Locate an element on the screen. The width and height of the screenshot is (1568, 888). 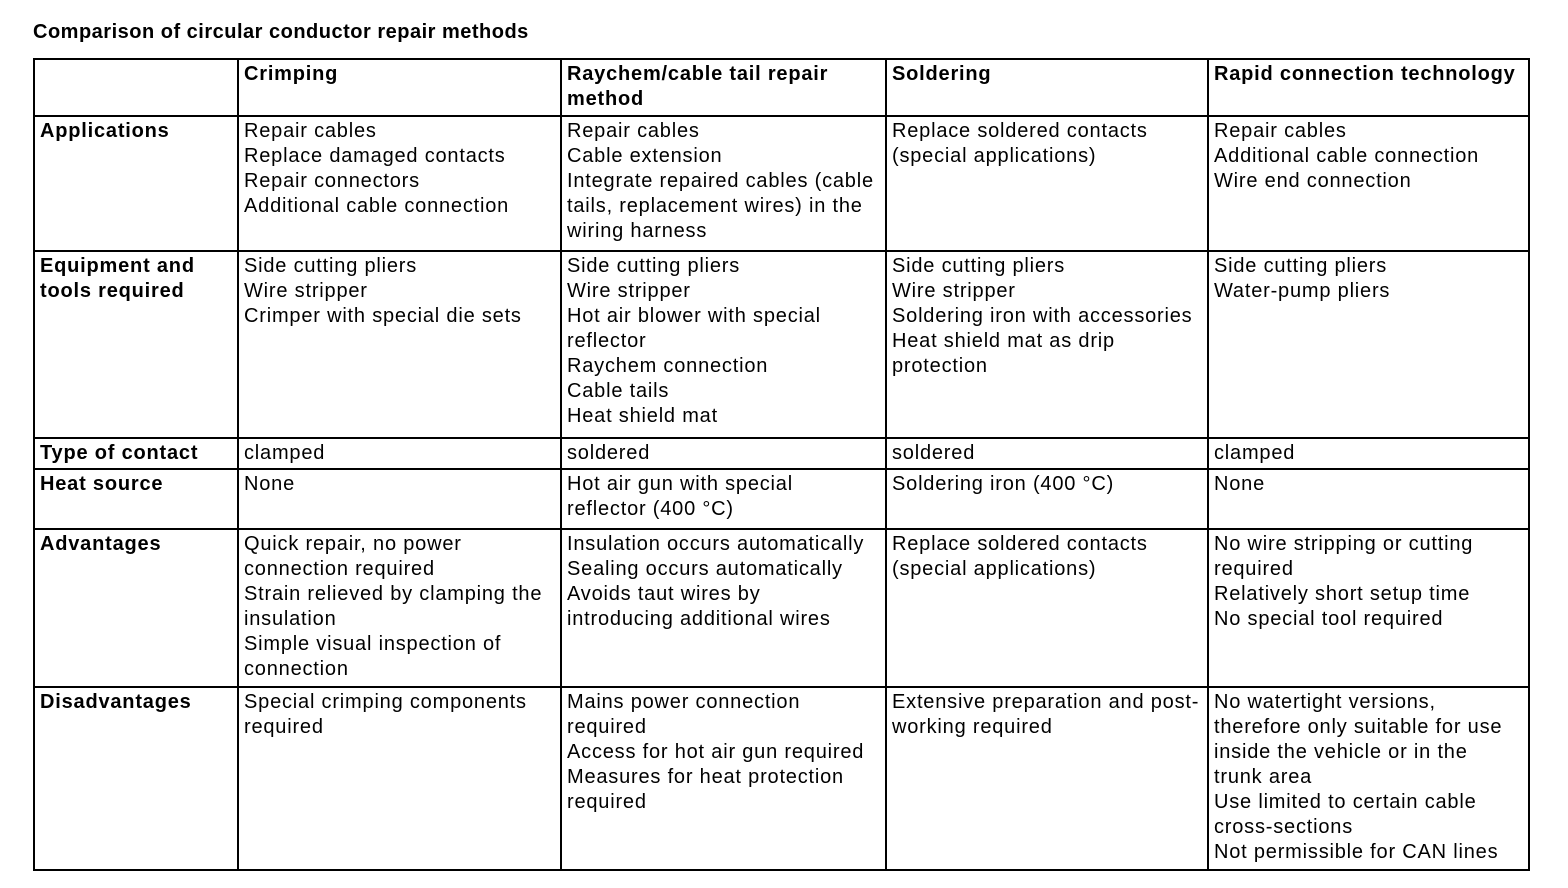
cell-line: Cable tails is located at coordinates (618, 391).